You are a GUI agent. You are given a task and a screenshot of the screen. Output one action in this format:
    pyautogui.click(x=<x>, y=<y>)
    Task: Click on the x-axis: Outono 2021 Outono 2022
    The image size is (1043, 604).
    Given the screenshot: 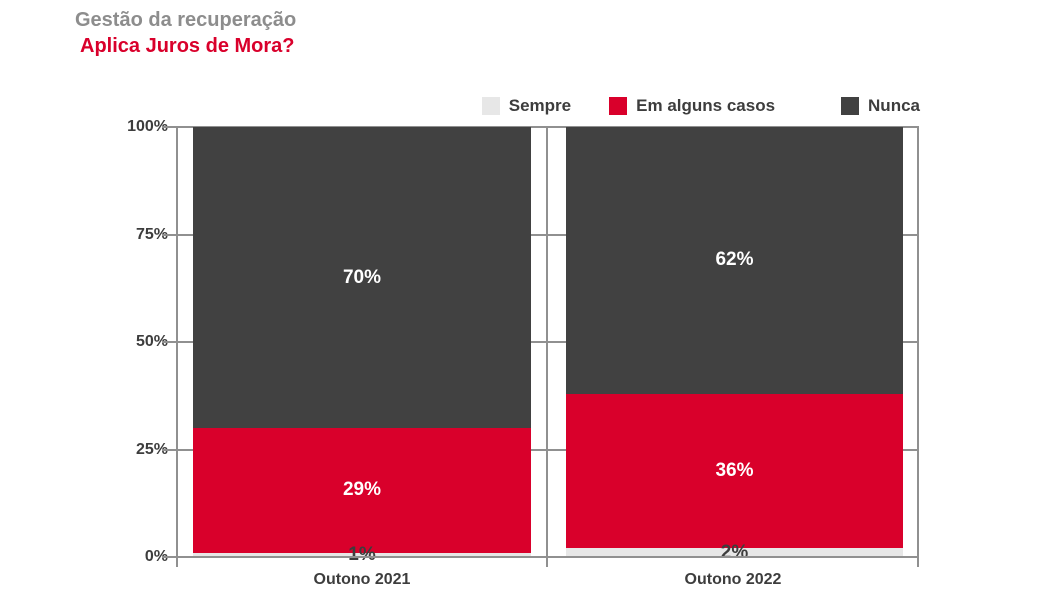 What is the action you would take?
    pyautogui.click(x=548, y=582)
    